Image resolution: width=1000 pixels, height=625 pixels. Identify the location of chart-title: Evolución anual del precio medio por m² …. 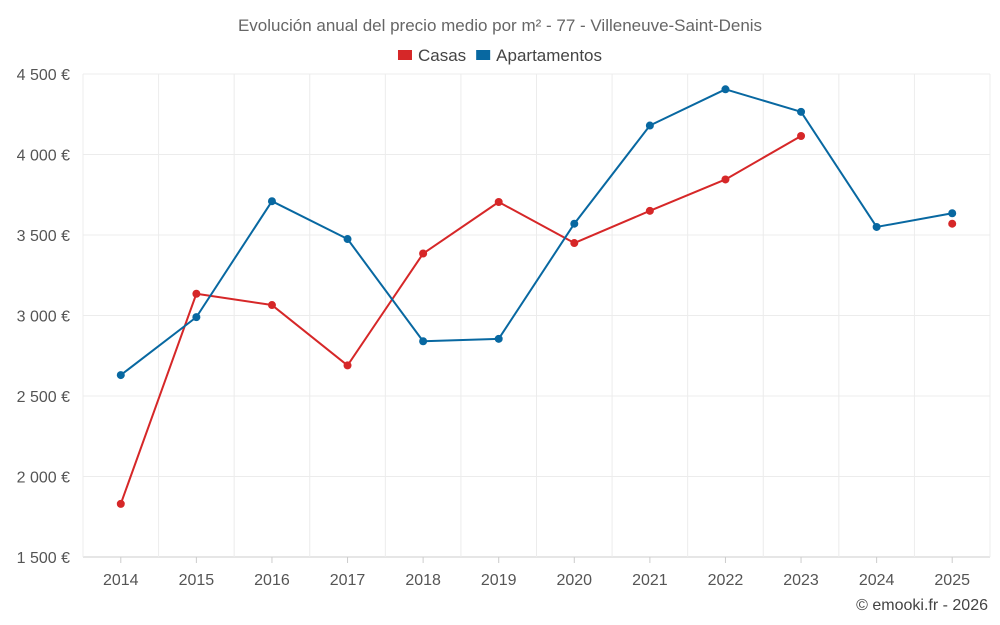
(500, 25).